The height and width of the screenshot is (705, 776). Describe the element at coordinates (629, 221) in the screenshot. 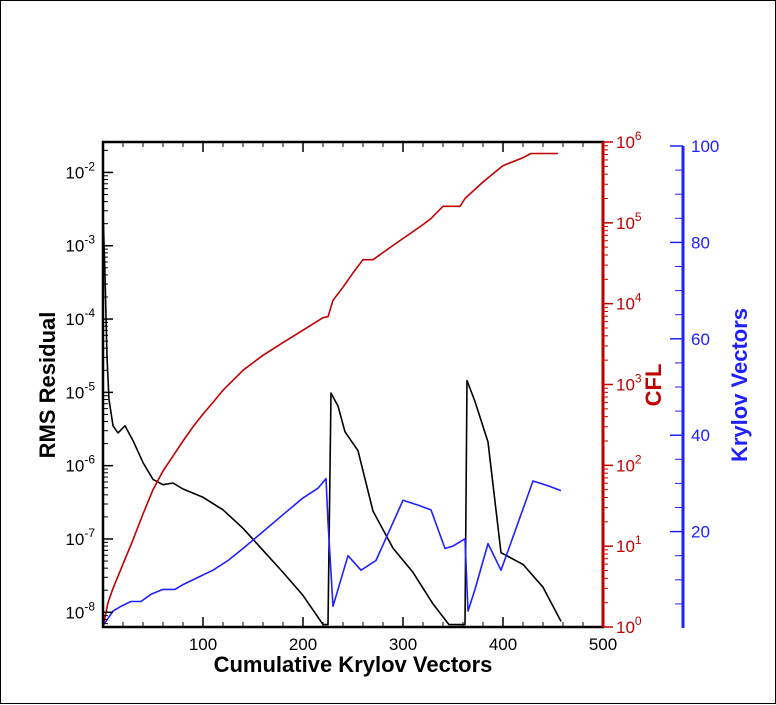

I see `cfl-tick-label: 10⁵` at that location.